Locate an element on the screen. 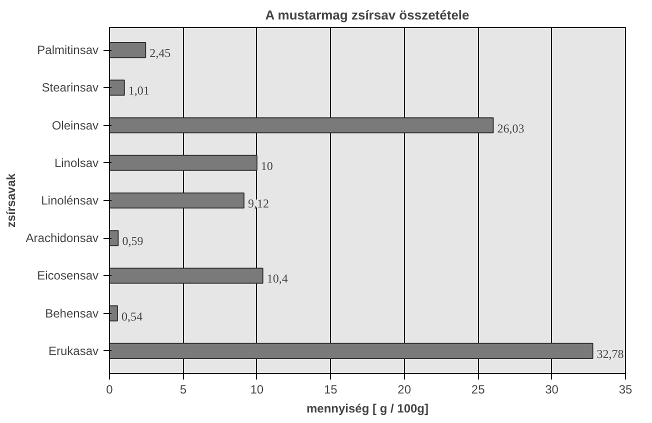 This screenshot has height=423, width=652. data-label: 2,45 is located at coordinates (160, 53).